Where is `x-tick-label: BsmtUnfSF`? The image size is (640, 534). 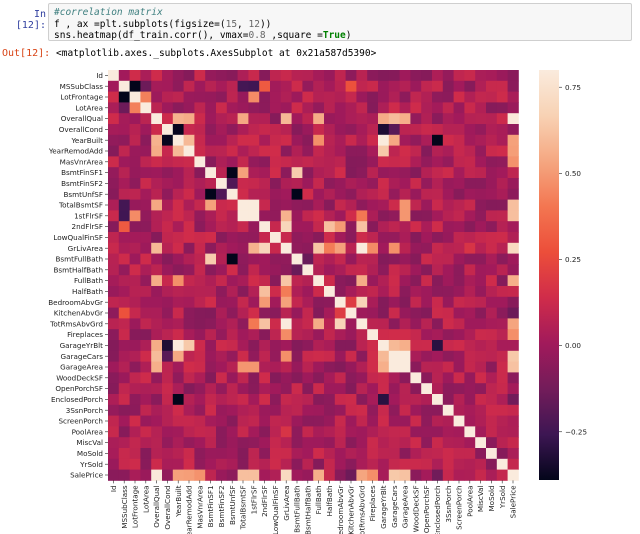 x-tick-label: BsmtUnfSF is located at coordinates (232, 505).